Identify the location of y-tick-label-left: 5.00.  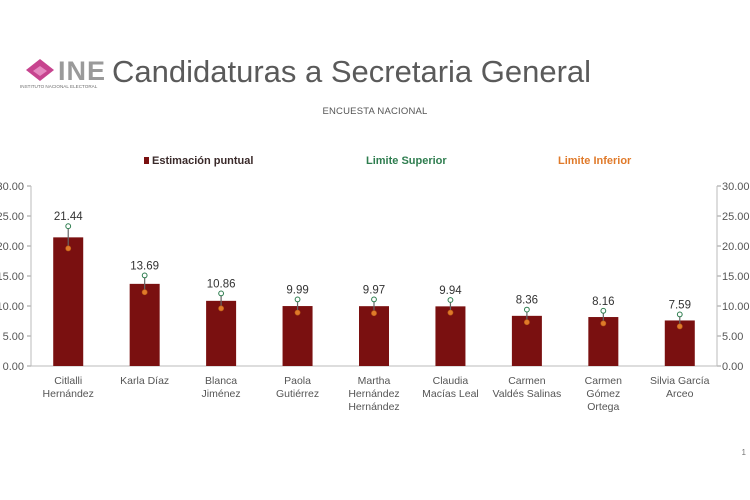
(13, 337).